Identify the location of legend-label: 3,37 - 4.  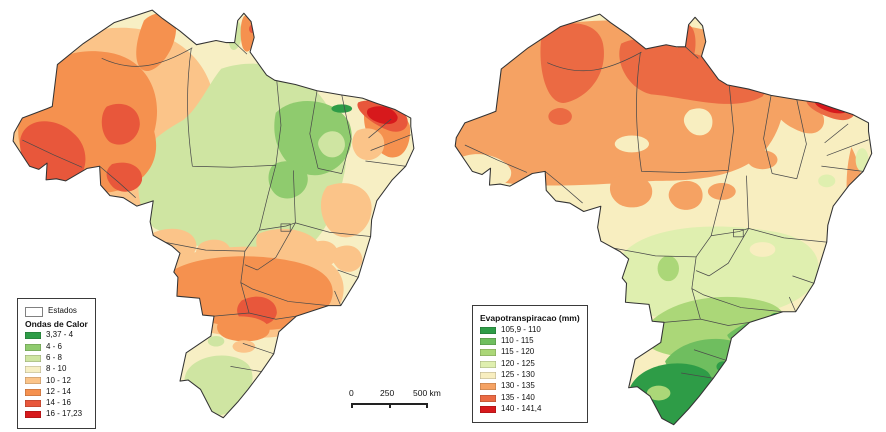
(60, 335).